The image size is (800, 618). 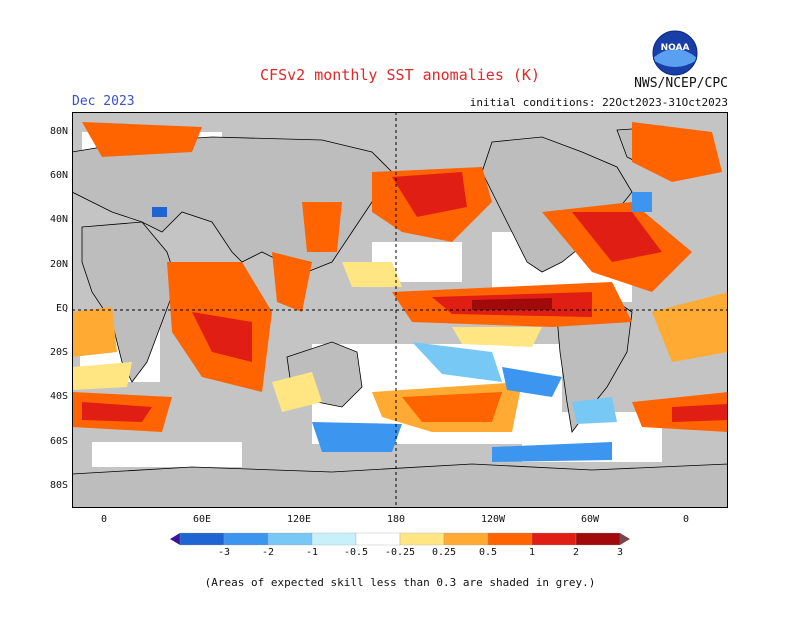 I want to click on lat-label: 80S, so click(x=58, y=485).